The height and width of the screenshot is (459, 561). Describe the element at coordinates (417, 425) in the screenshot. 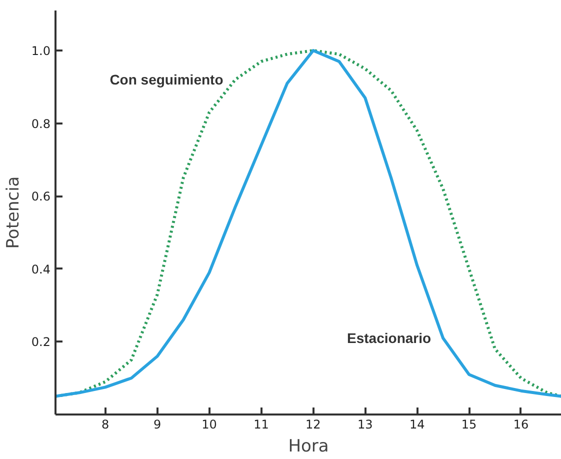

I see `x-tick-label: 14` at that location.